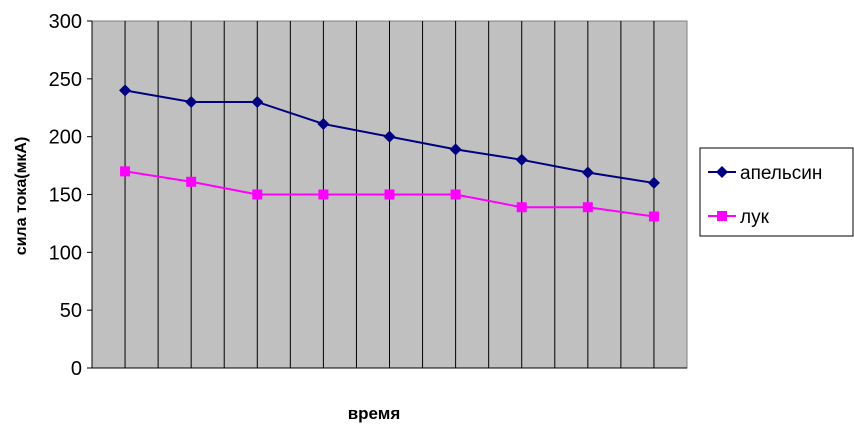 This screenshot has width=854, height=433. I want to click on y-tick-label: 50, so click(71, 311).